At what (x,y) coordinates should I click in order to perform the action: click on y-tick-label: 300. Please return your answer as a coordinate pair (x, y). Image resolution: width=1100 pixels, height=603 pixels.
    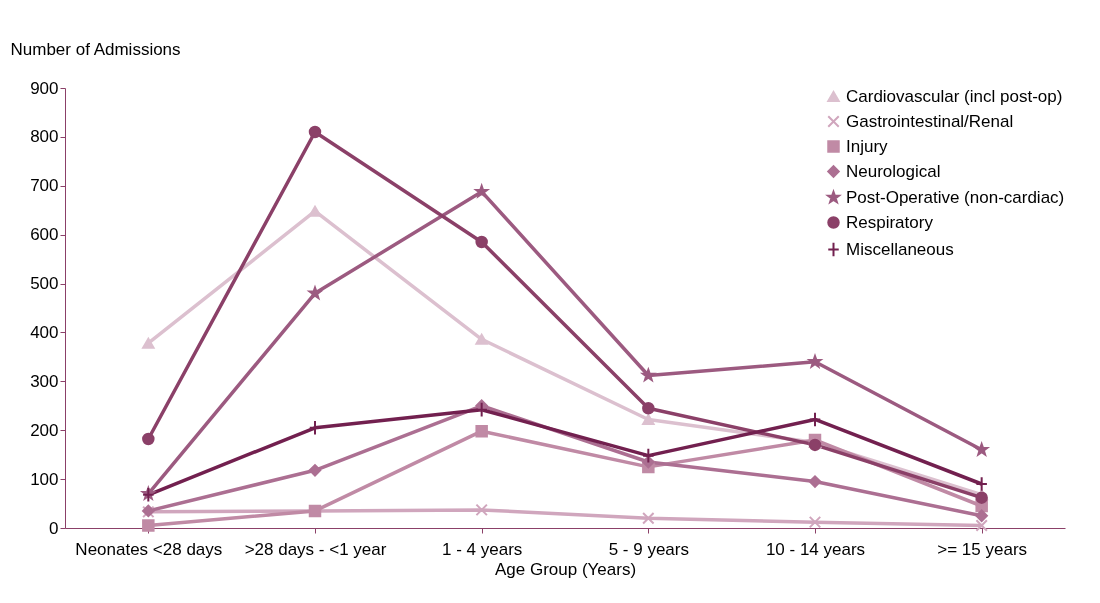
    Looking at the image, I should click on (44, 381).